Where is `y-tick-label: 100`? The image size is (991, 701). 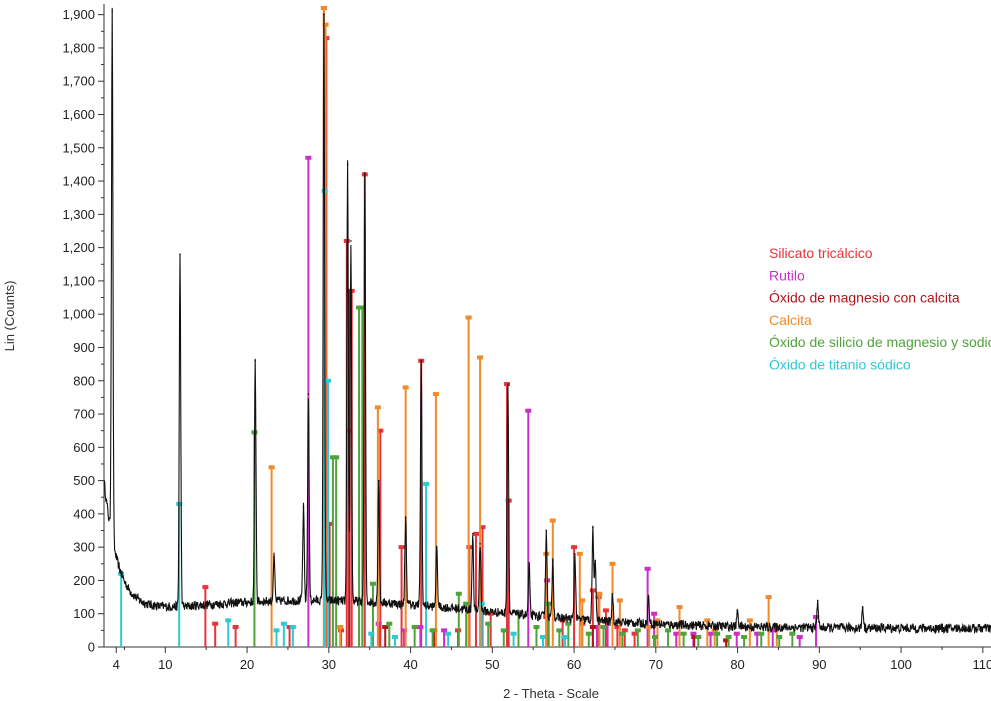
y-tick-label: 100 is located at coordinates (84, 613).